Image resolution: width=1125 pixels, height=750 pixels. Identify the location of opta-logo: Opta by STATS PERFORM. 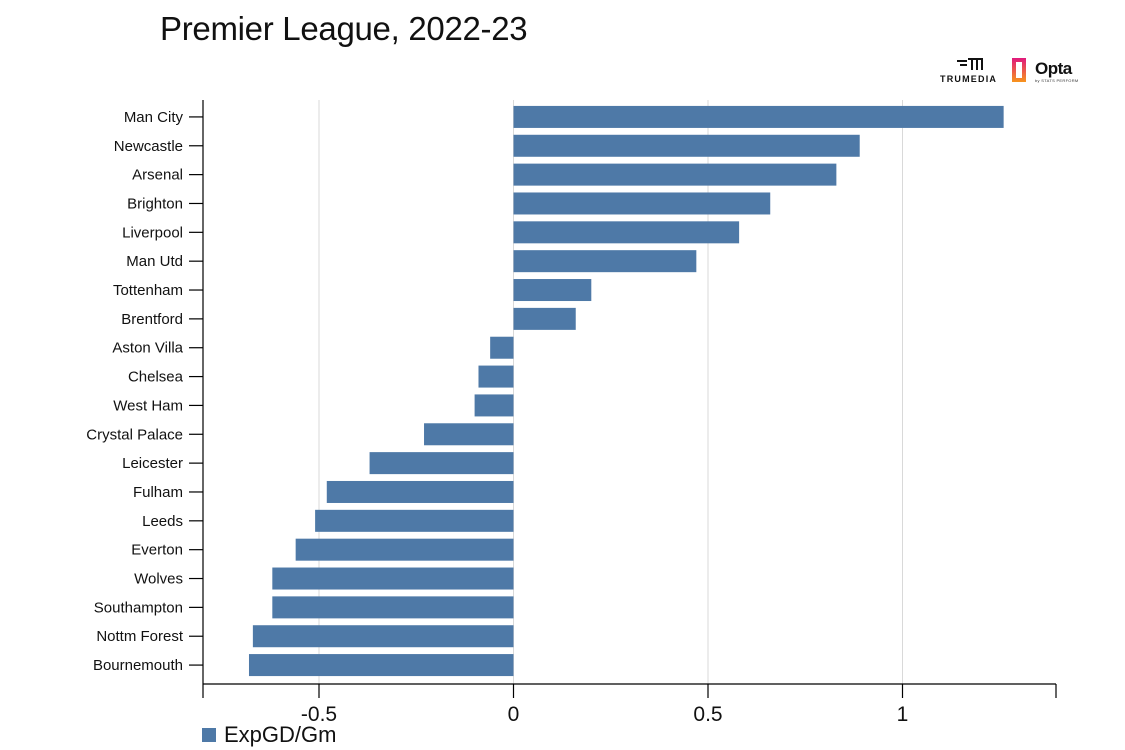
(1048, 71).